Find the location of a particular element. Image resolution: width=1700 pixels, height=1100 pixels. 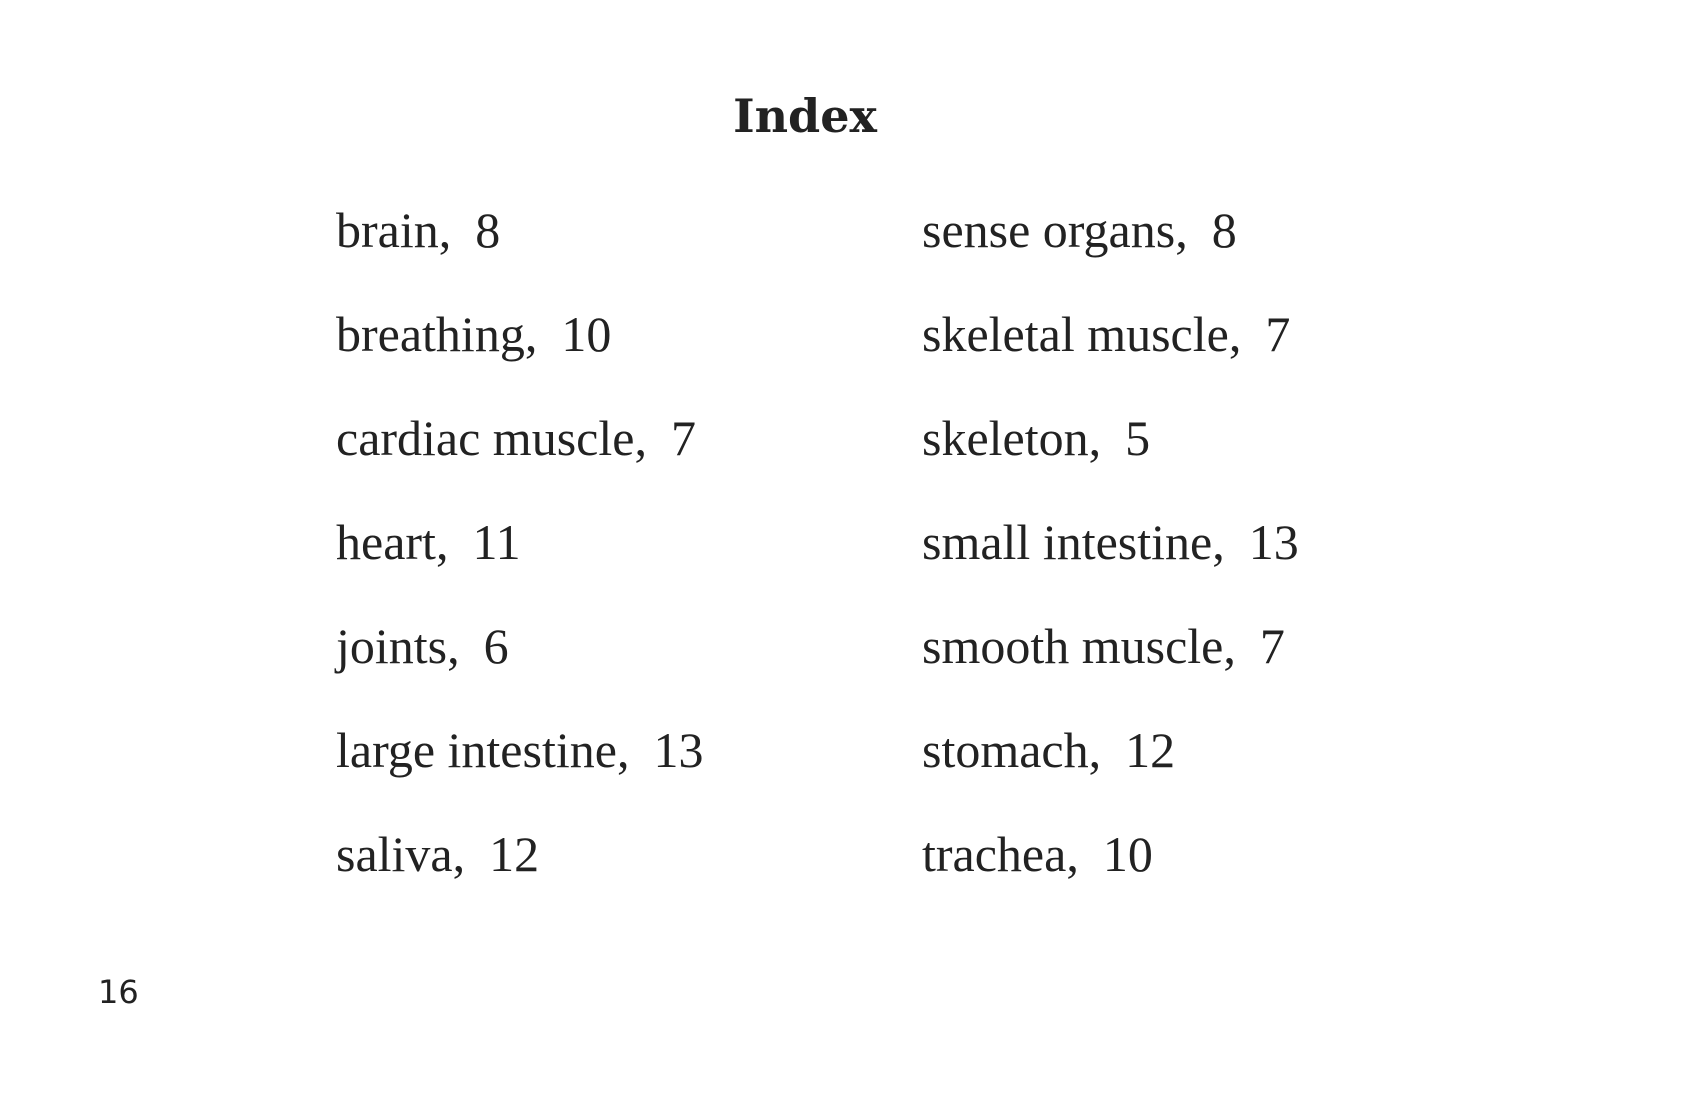

index-term: small intestine is located at coordinates (1073, 542).